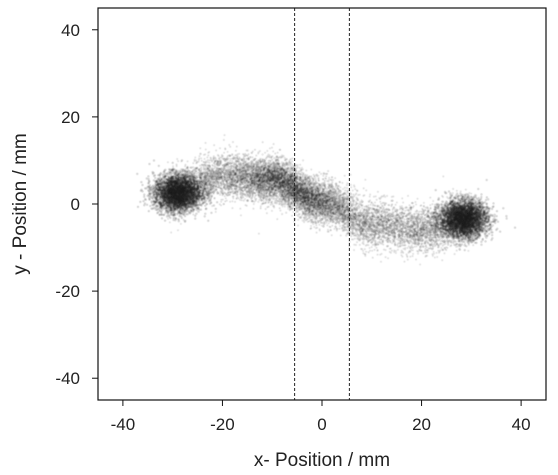 The image size is (558, 475). Describe the element at coordinates (70, 30) in the screenshot. I see `y-tick-label: 40` at that location.